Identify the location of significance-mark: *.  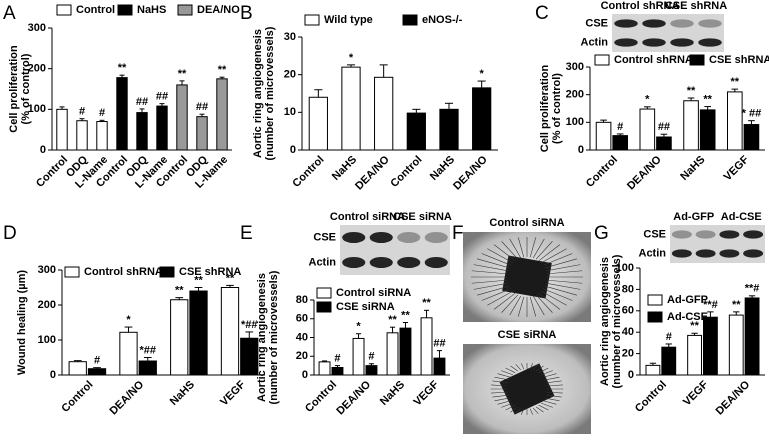
(358, 327).